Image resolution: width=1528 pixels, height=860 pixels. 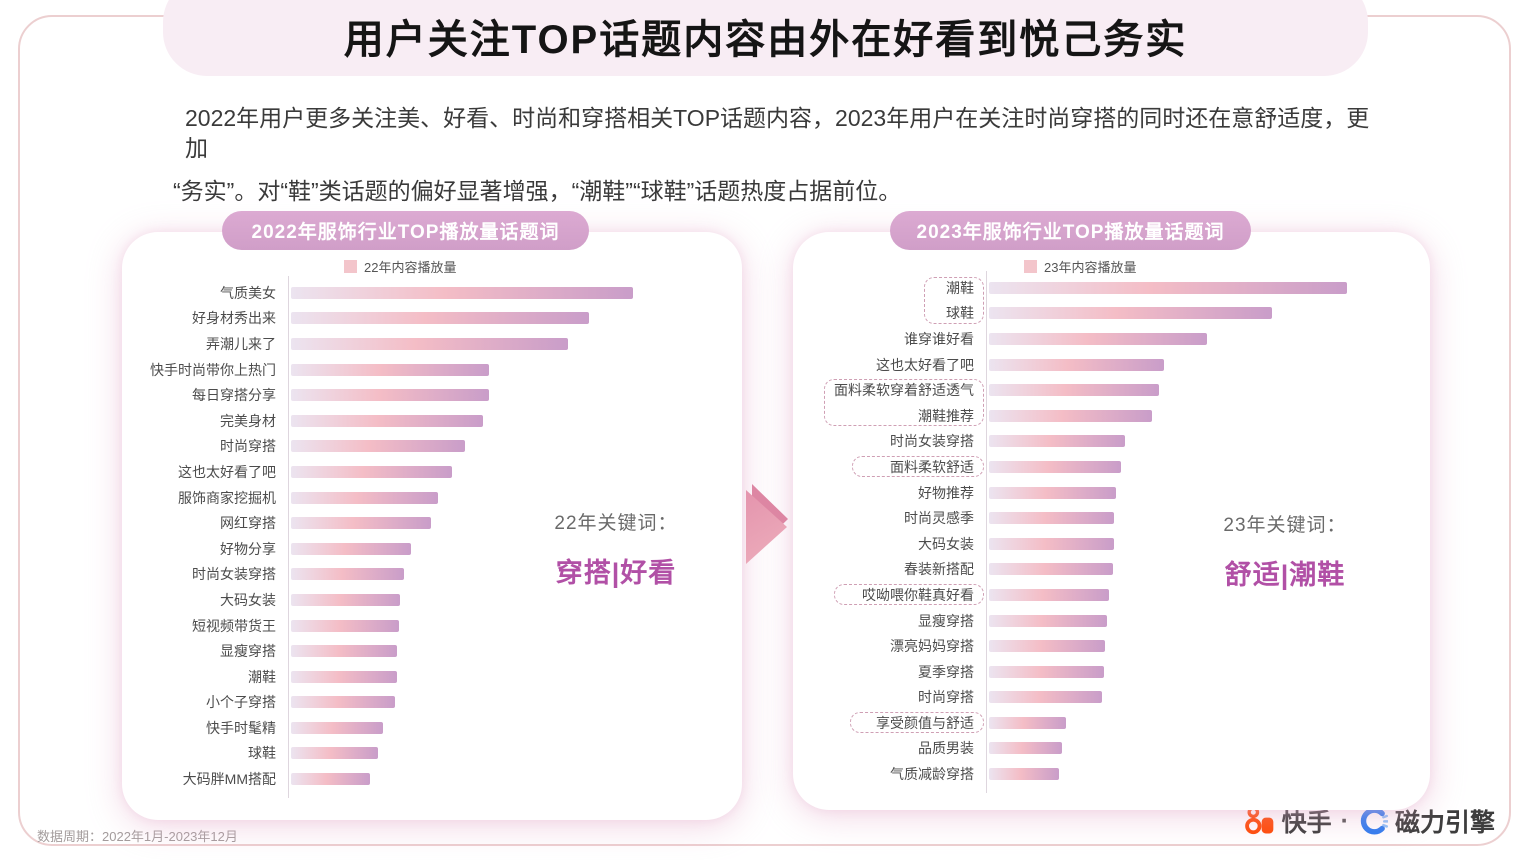 I want to click on topic-row: 漂亮妈妈穿搭, so click(x=1111, y=646).